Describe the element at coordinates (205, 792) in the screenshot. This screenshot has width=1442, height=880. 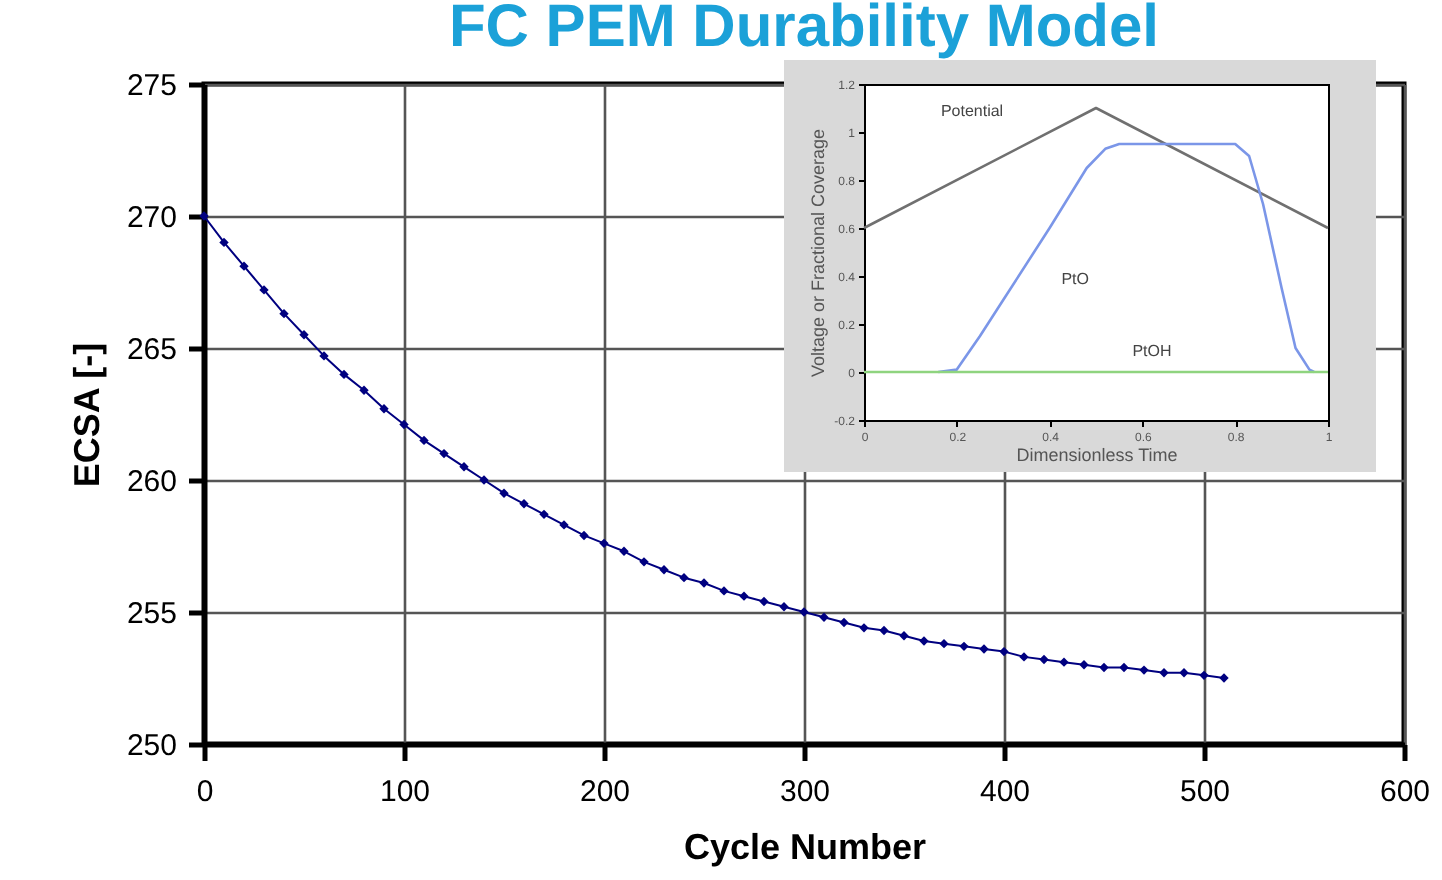
I see `x-tick-label: 0` at that location.